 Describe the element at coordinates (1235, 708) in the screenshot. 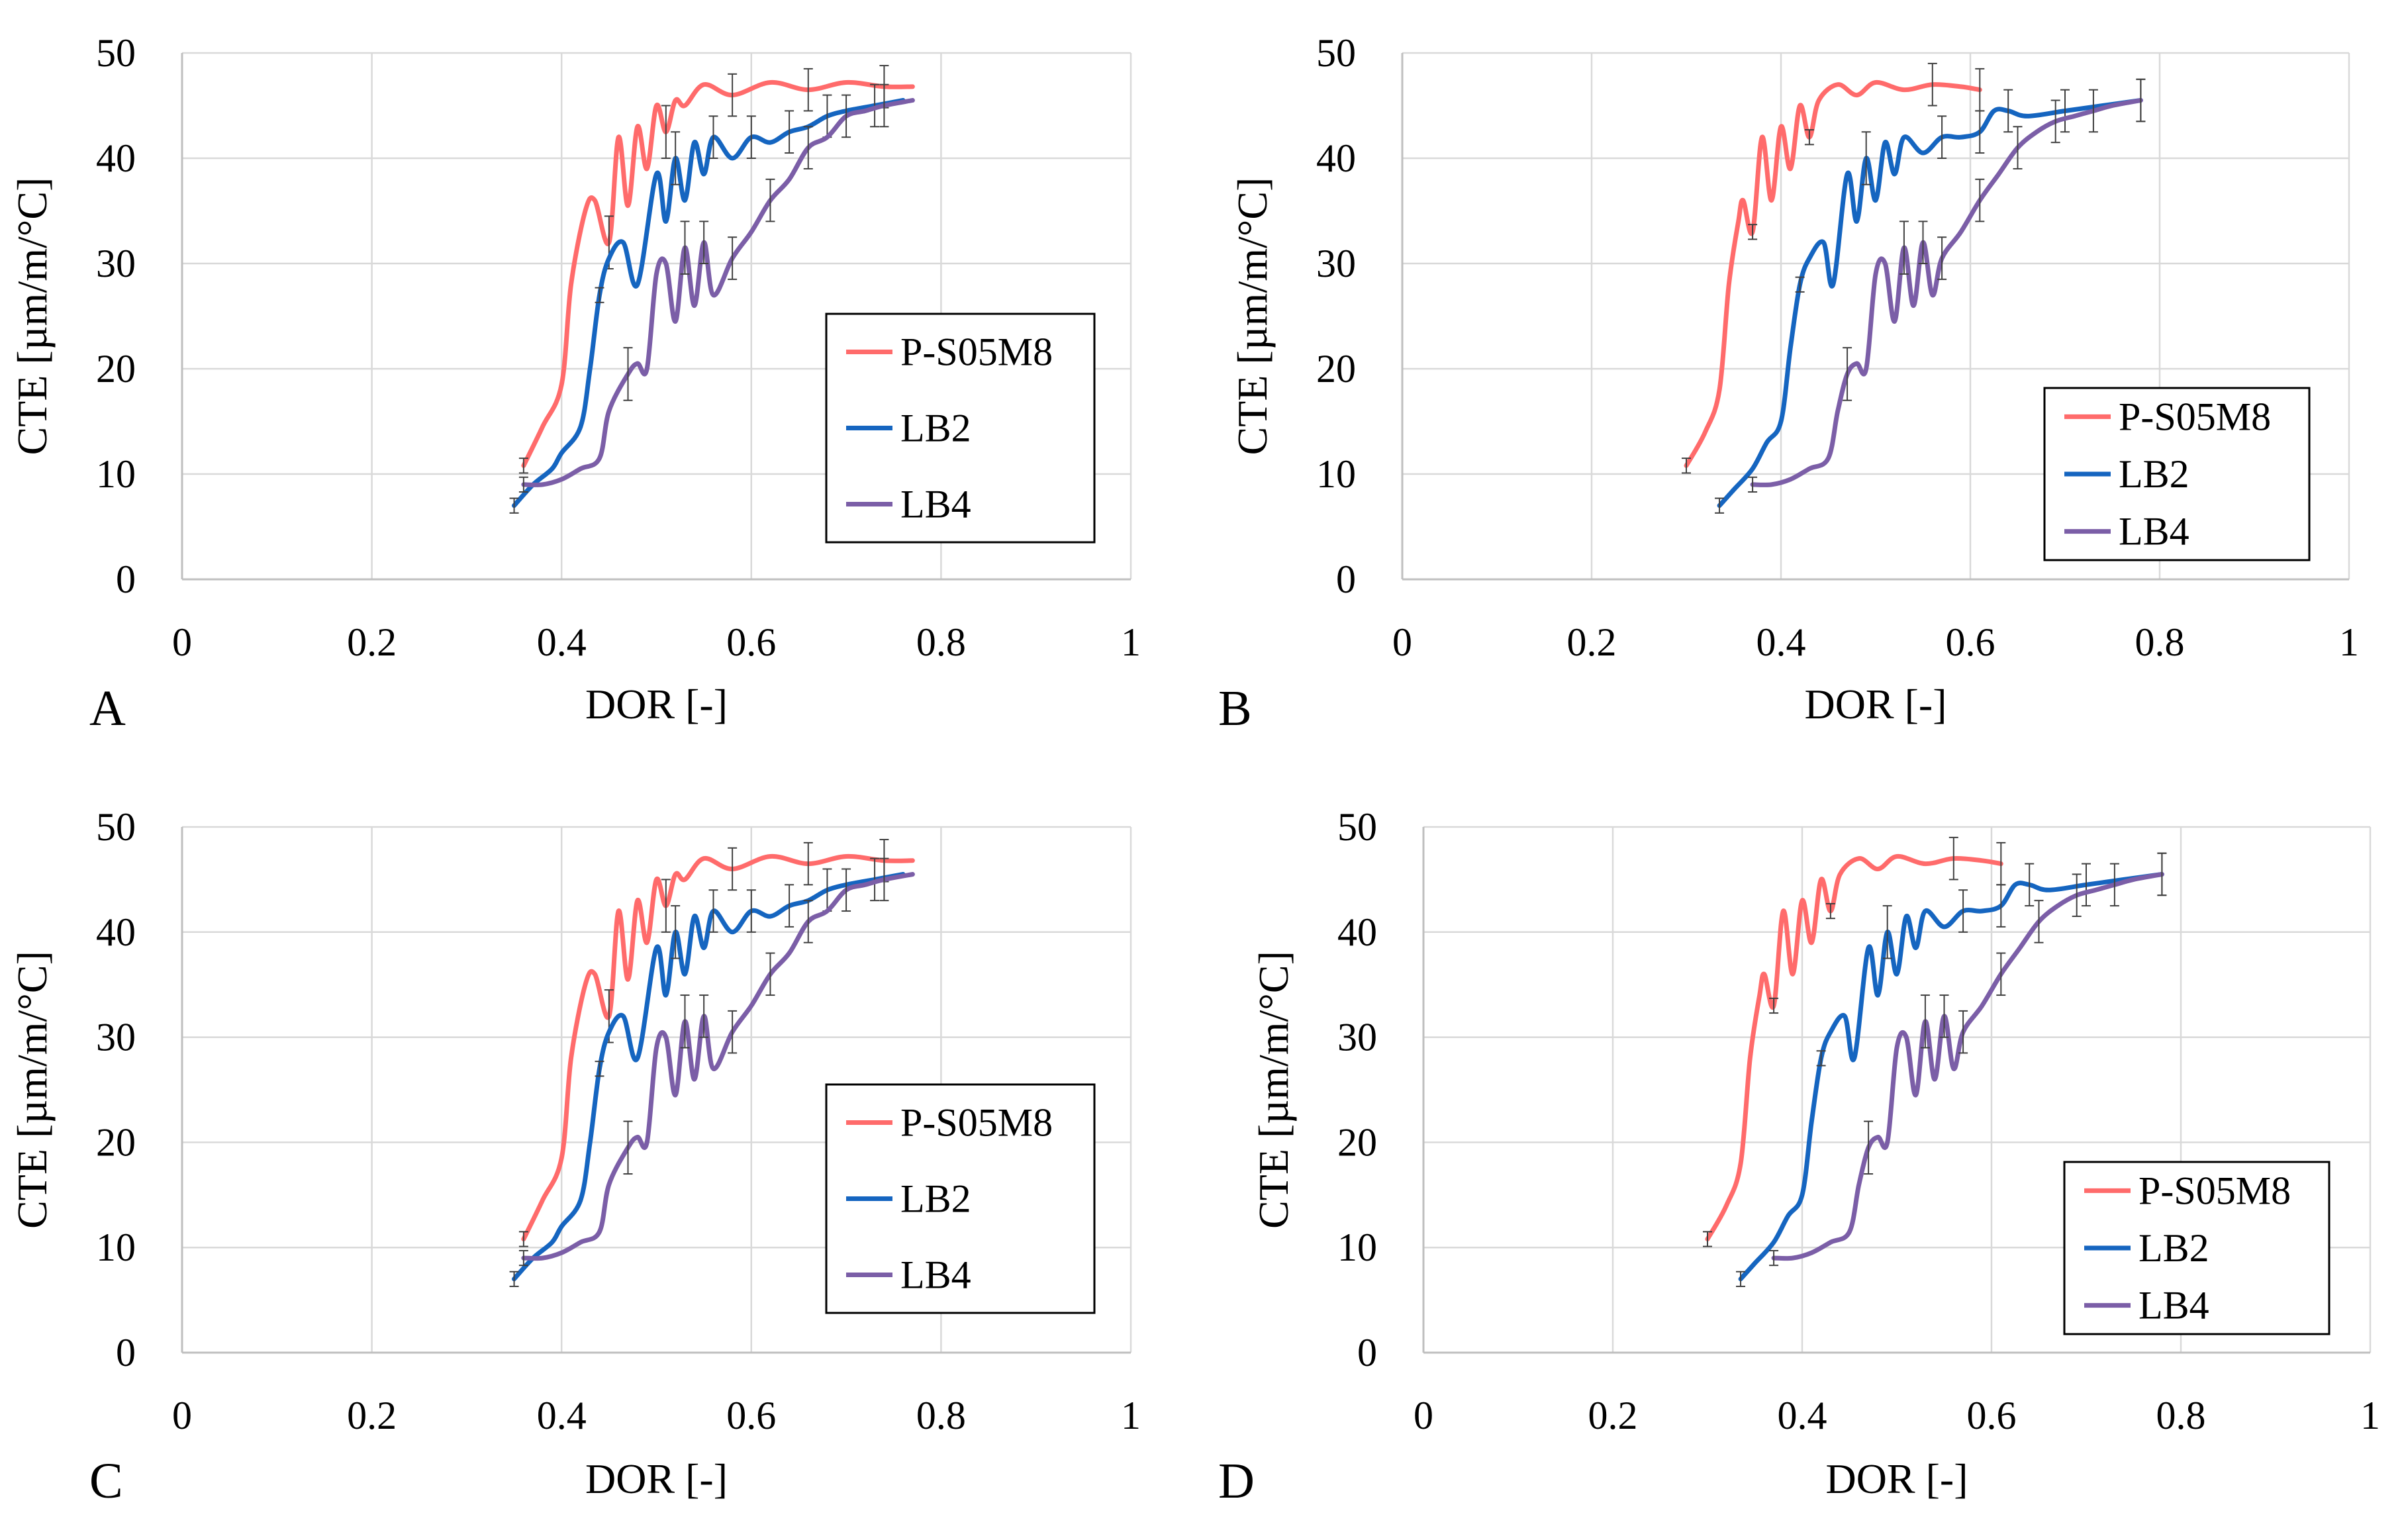

I see `panel-label-b: B` at that location.